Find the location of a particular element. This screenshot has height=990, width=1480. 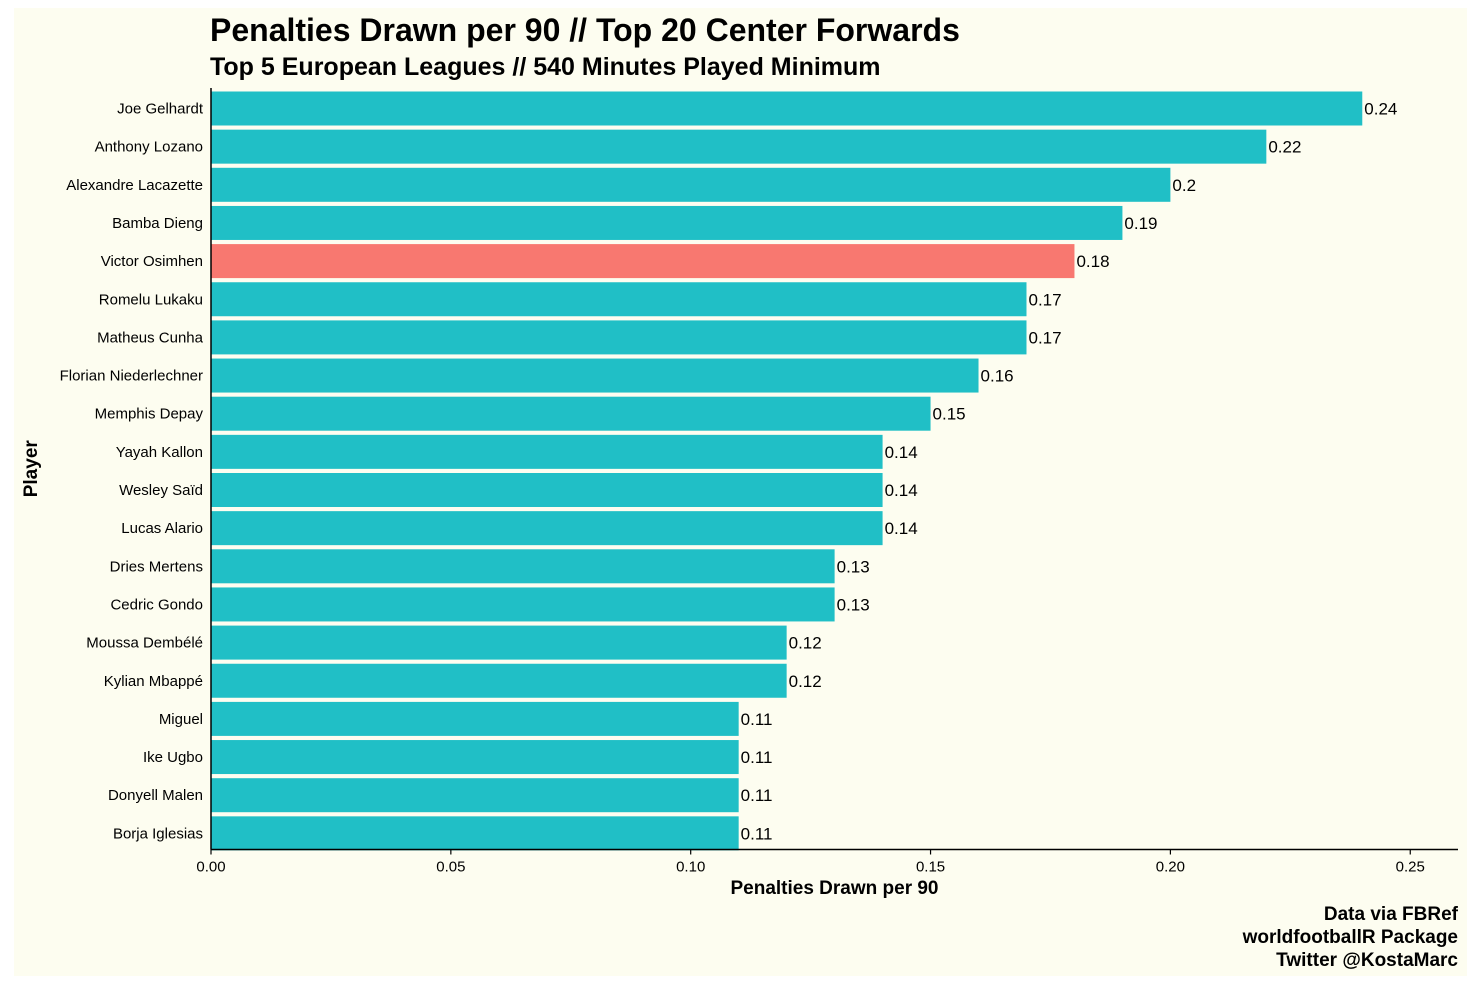

y-tick-label: Memphis Depay is located at coordinates (149, 414).